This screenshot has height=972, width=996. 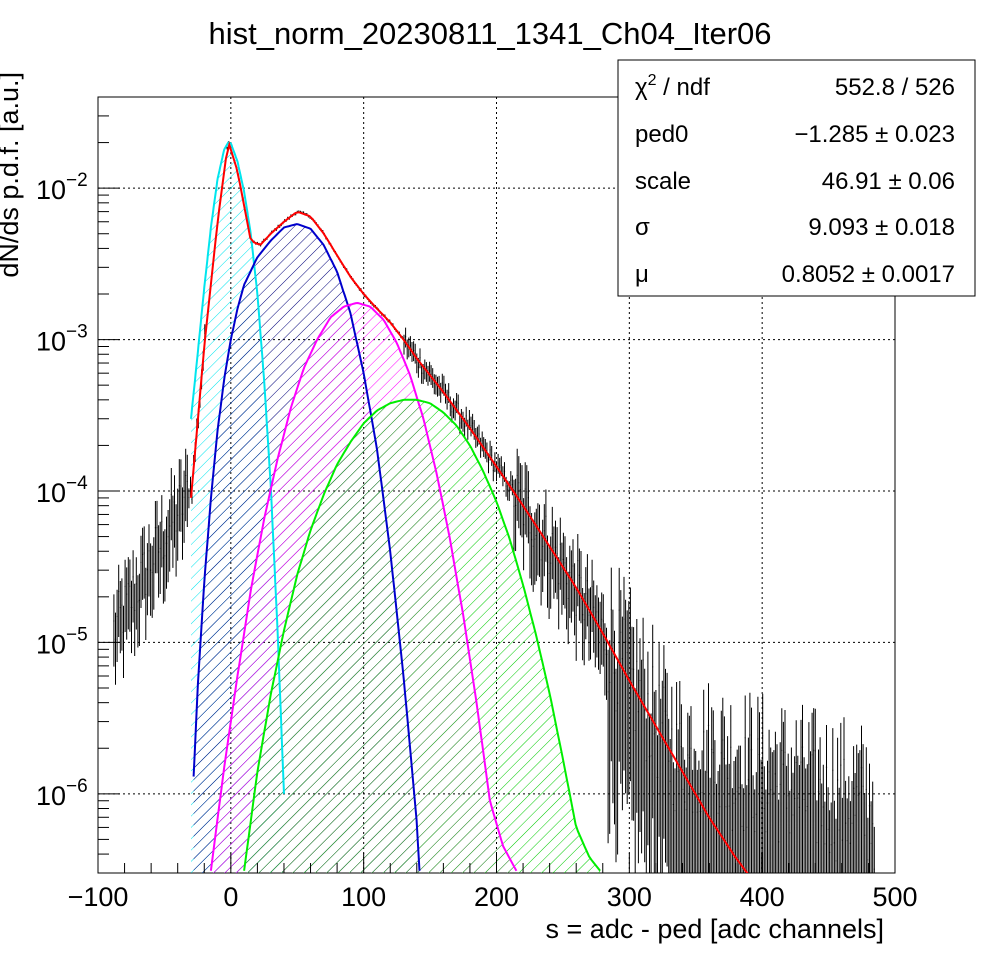 I want to click on stats-param-value: 0.8052 ± 0.0017, so click(x=868, y=274).